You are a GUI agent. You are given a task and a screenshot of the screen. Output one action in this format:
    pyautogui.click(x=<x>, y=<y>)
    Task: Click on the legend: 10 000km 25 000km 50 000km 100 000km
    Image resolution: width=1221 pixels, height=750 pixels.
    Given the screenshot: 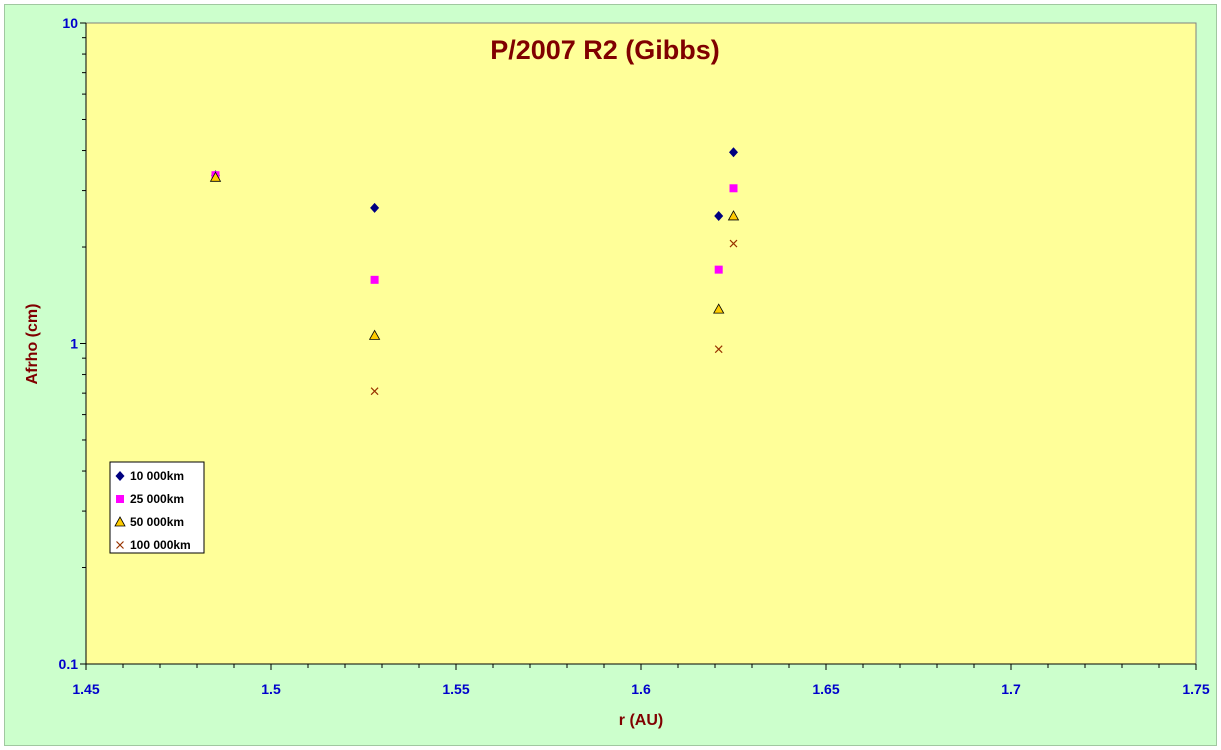 What is the action you would take?
    pyautogui.click(x=157, y=507)
    